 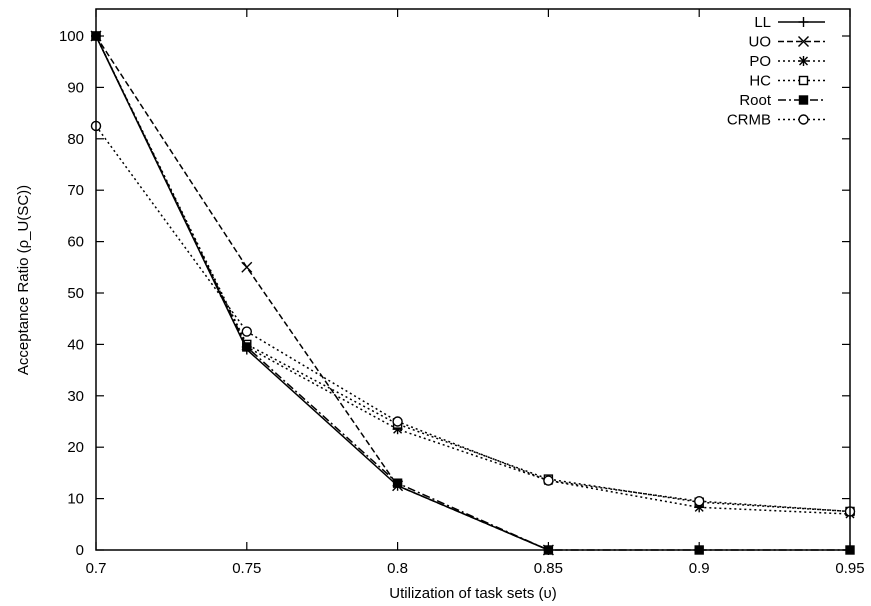 I want to click on legend-label: HC, so click(x=760, y=81).